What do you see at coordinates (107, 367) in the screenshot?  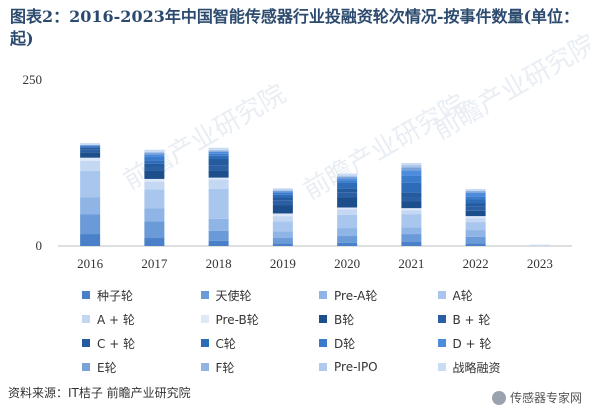 I see `legend-label: E轮` at bounding box center [107, 367].